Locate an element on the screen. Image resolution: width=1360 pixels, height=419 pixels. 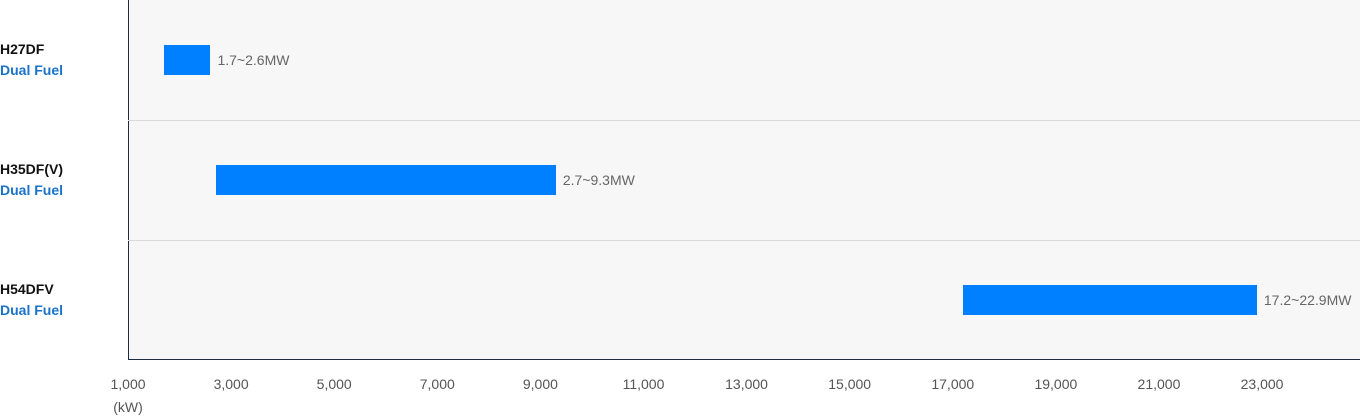
x-tick-label: 13,000 is located at coordinates (746, 384).